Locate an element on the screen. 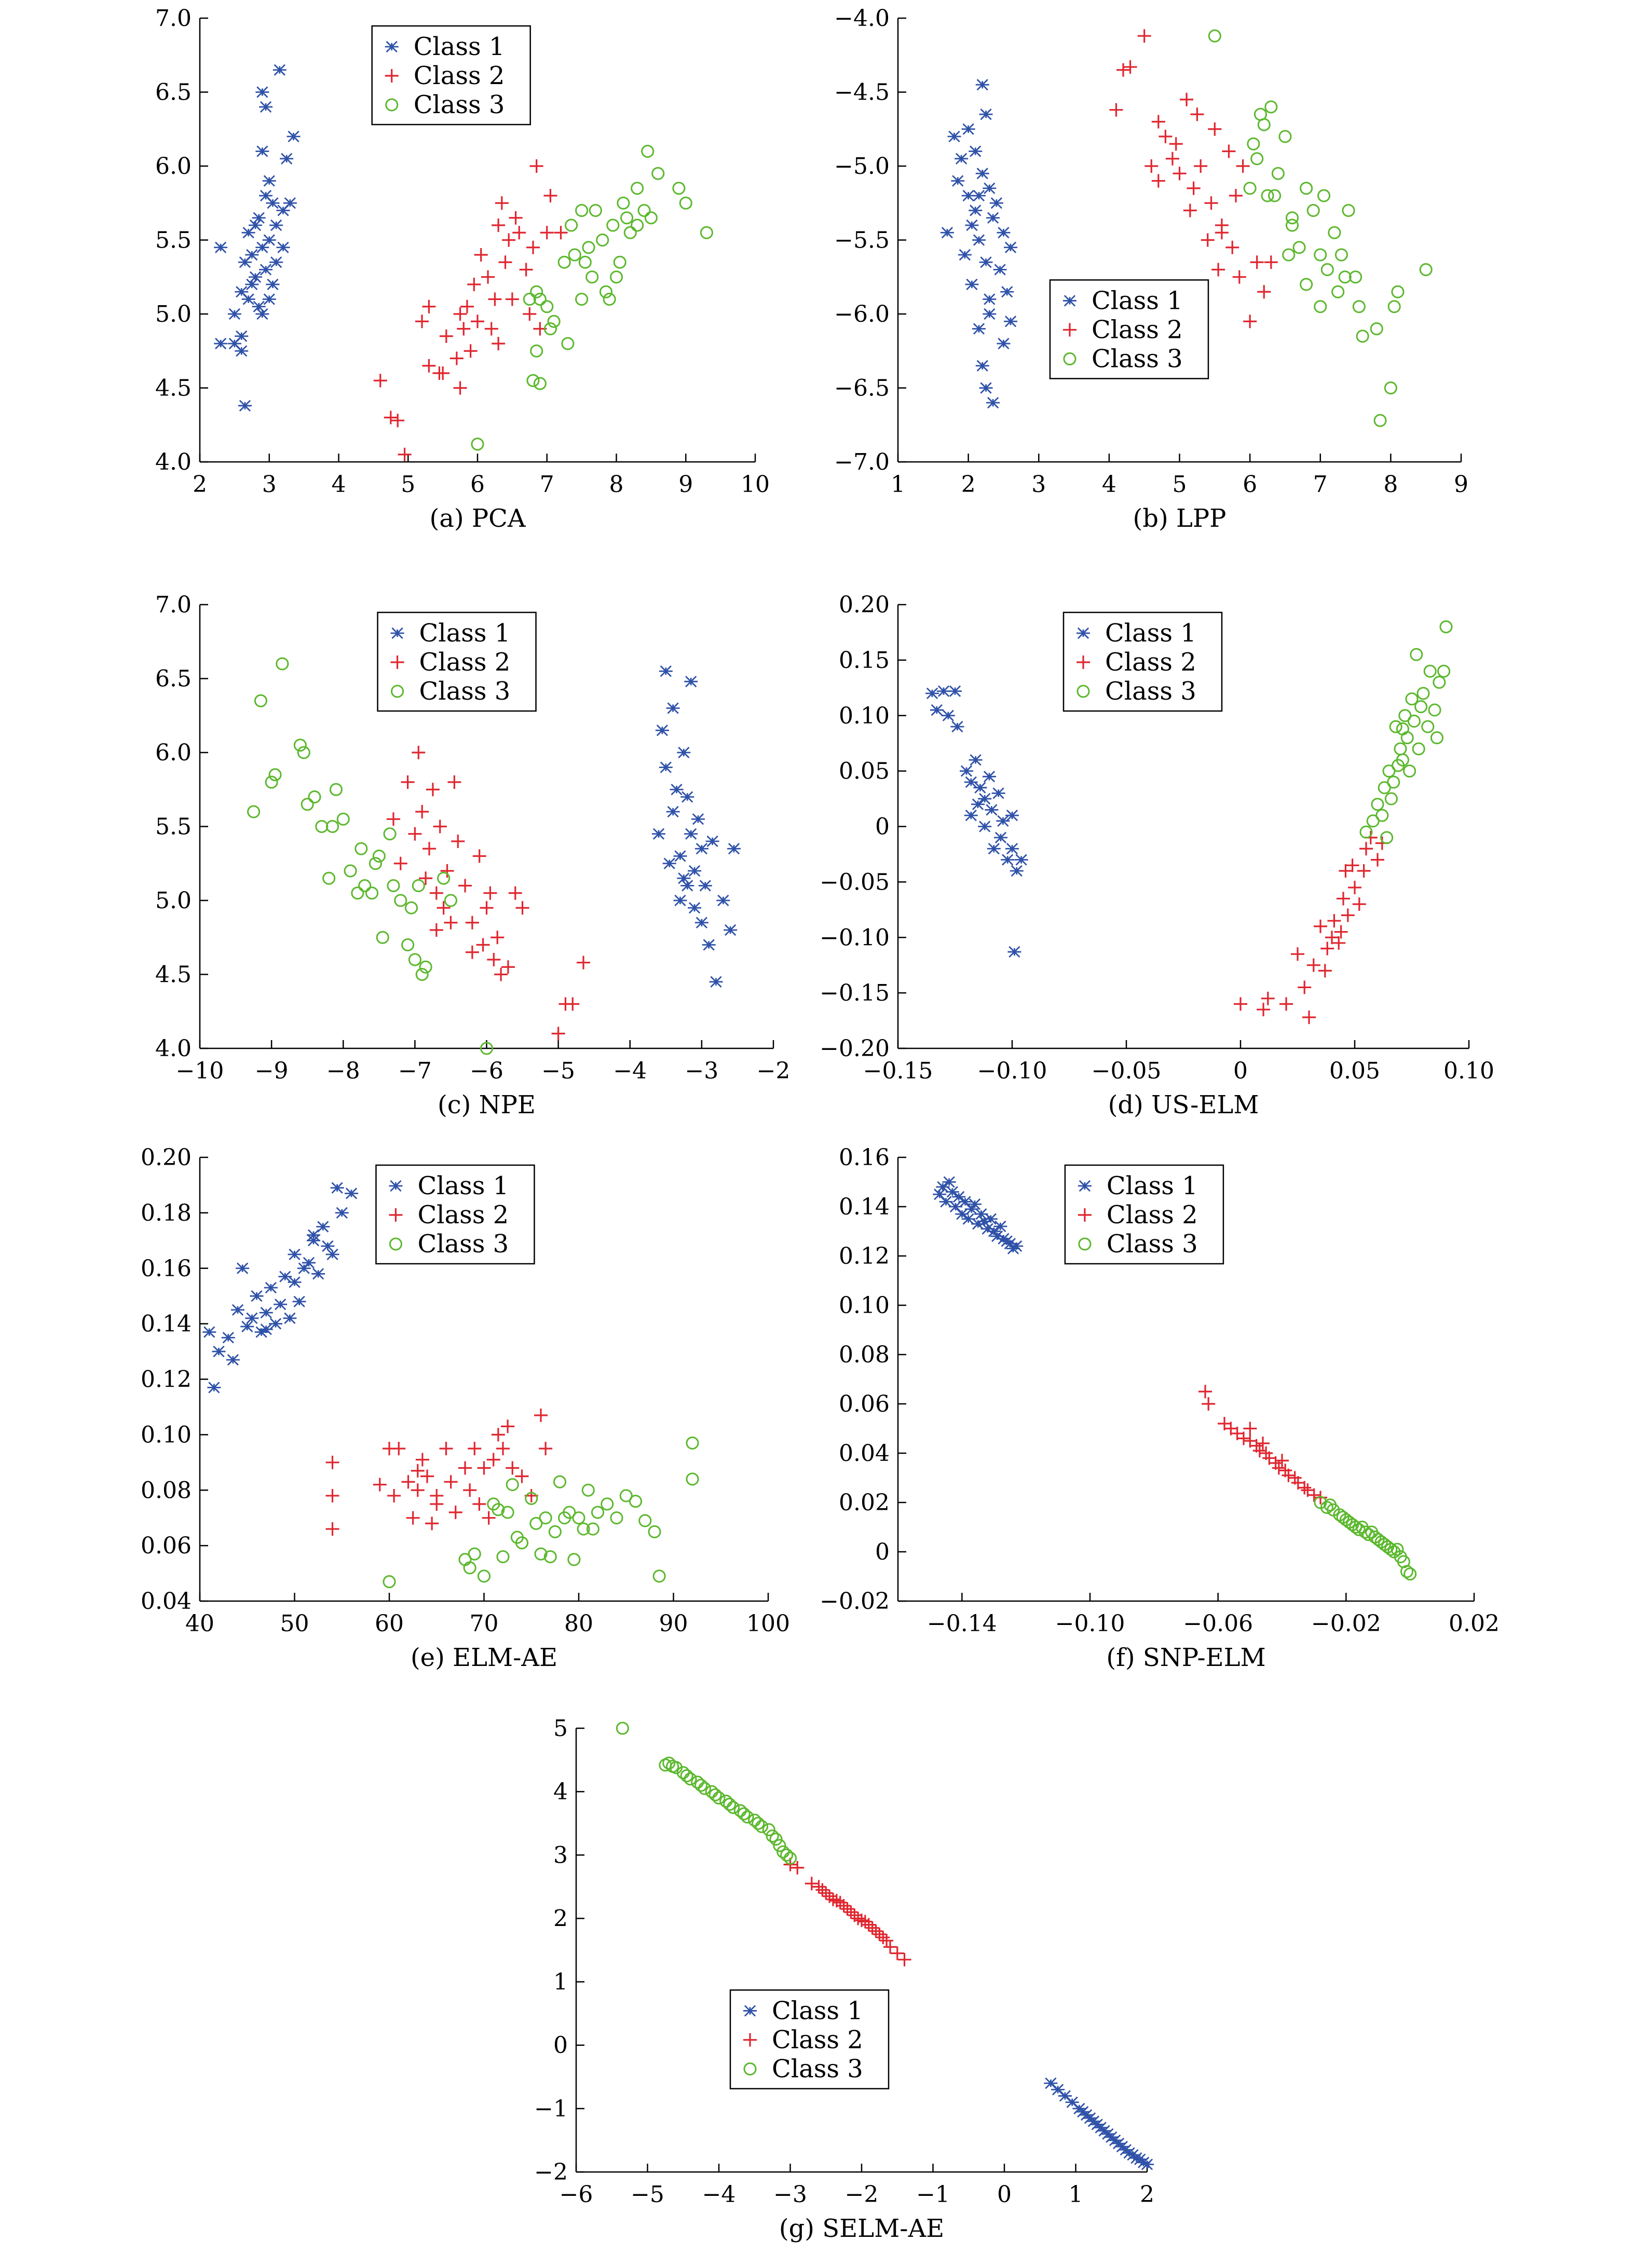 The width and height of the screenshot is (1635, 2268). series-class1-g is located at coordinates (1099, 2123).